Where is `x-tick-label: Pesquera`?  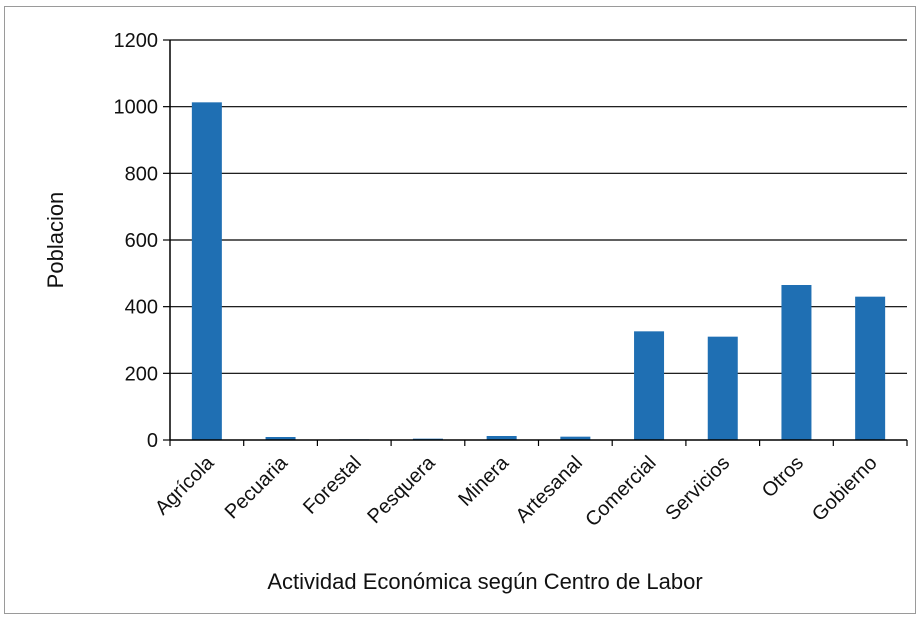
x-tick-label: Pesquera is located at coordinates (401, 489).